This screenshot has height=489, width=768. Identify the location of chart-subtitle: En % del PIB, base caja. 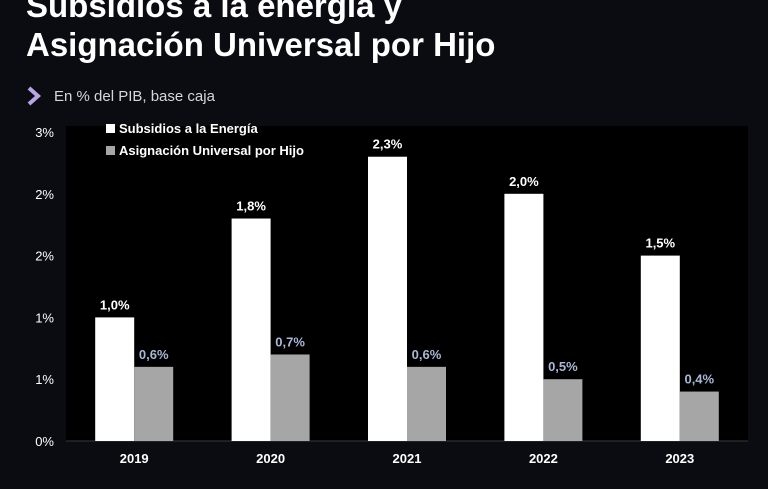
(134, 96).